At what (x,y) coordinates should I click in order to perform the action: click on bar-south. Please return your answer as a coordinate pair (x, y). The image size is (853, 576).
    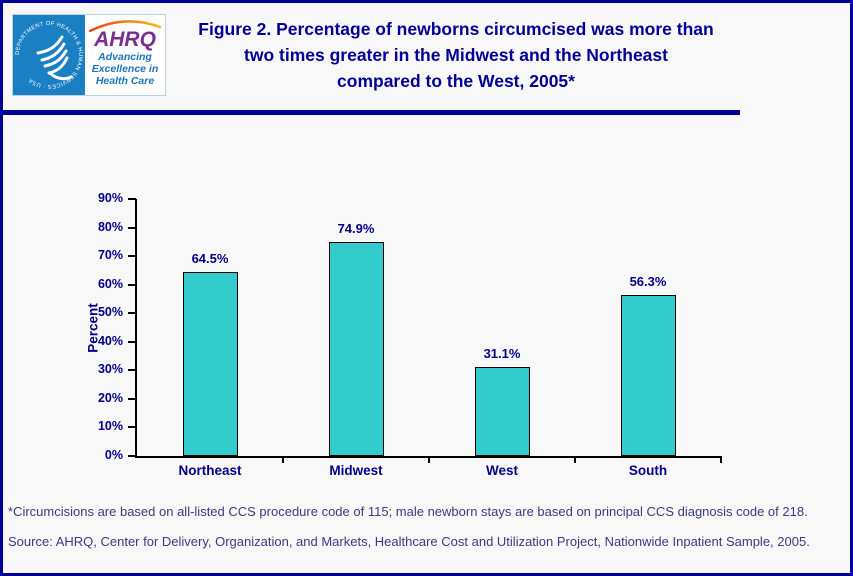
    Looking at the image, I should click on (648, 375).